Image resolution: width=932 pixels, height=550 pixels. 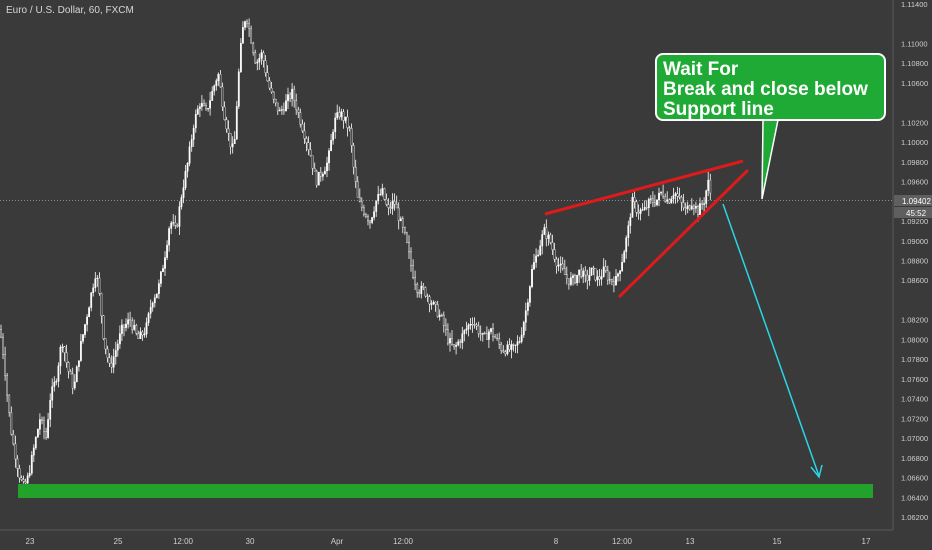 What do you see at coordinates (683, 233) in the screenshot?
I see `wedge-lower-trendline` at bounding box center [683, 233].